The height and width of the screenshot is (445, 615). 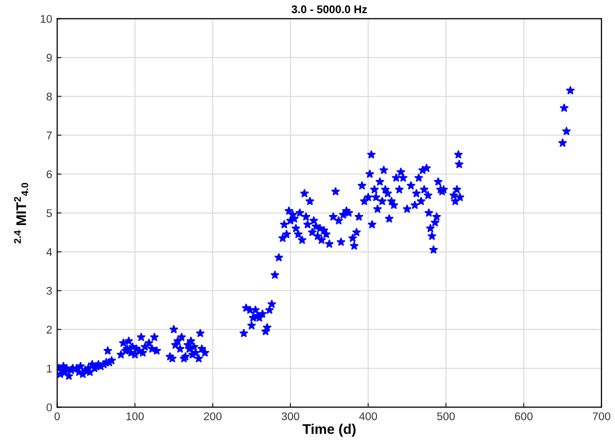 I want to click on x-tick-label: 100, so click(x=135, y=416).